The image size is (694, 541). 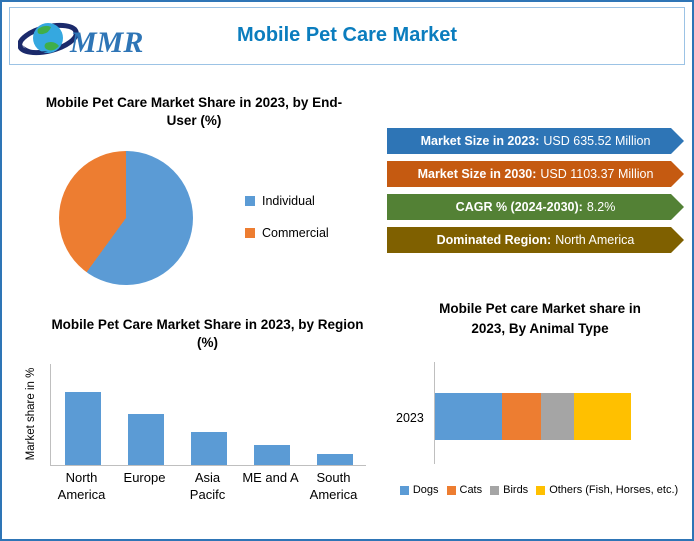 I want to click on animal-legend: Dogs Cats Birds Others (Fish, Horses, etc.), so click(x=539, y=490).